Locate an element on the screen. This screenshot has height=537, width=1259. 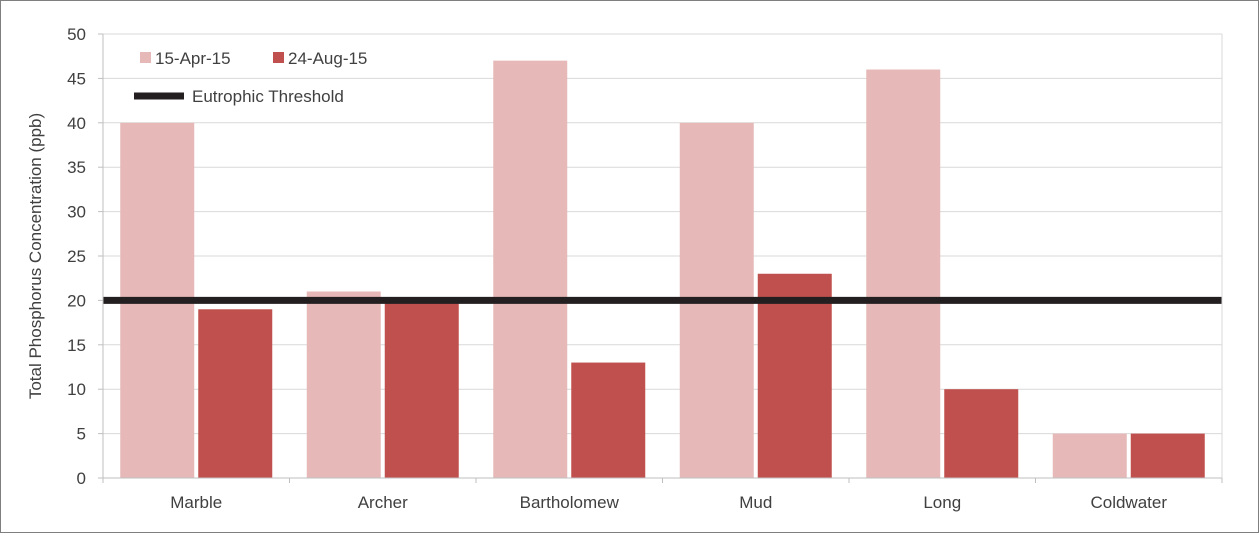
bar-24-aug-15-coldwater is located at coordinates (1167, 455).